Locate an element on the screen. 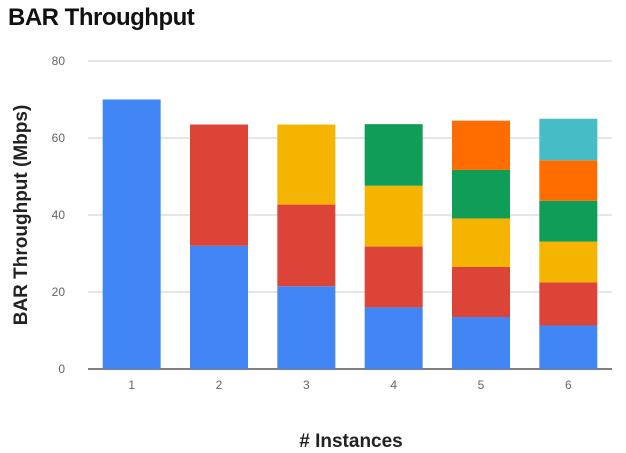 The height and width of the screenshot is (453, 626). y-tick-label: 0 is located at coordinates (61, 369).